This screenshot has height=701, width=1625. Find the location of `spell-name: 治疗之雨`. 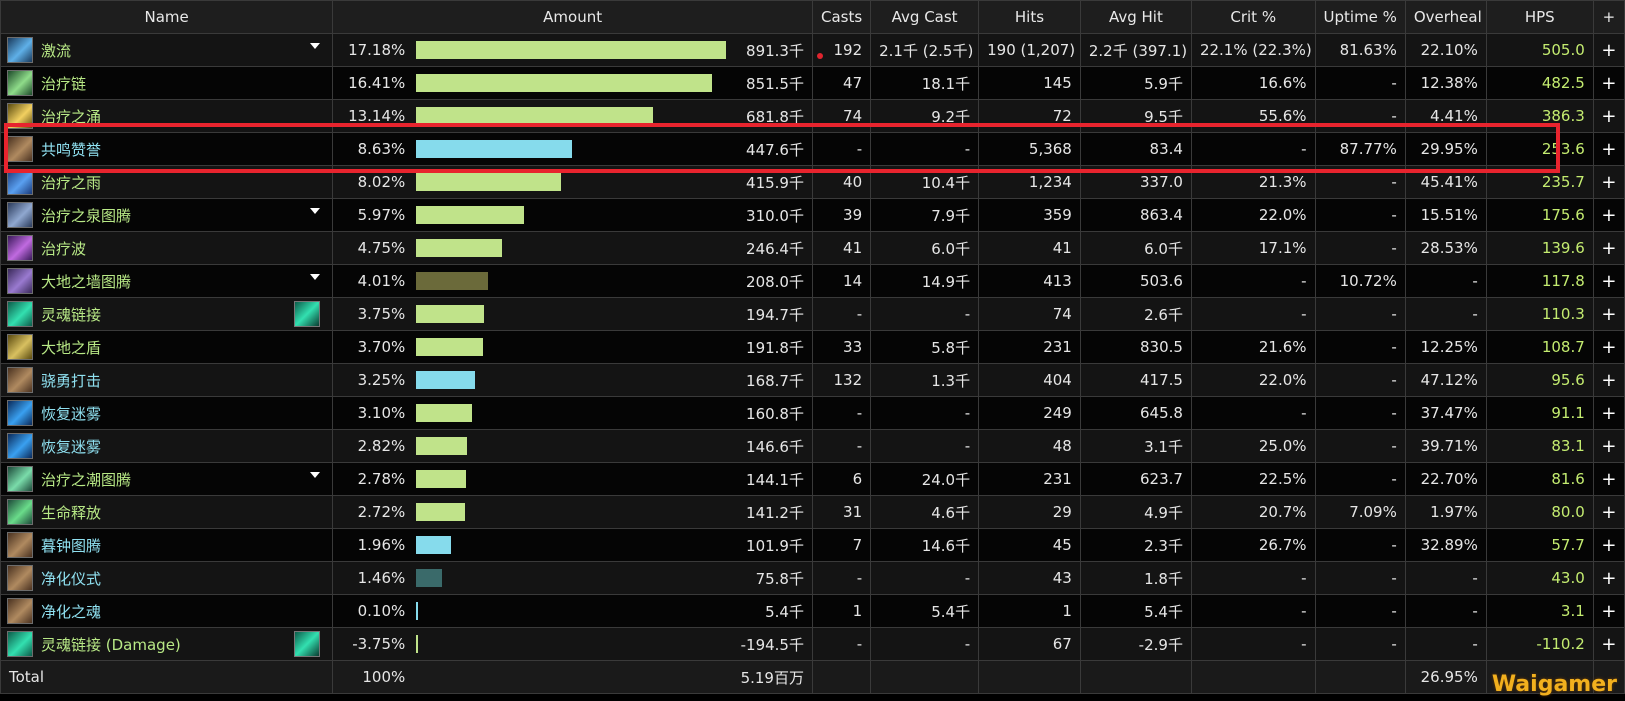

spell-name: 治疗之雨 is located at coordinates (71, 182).